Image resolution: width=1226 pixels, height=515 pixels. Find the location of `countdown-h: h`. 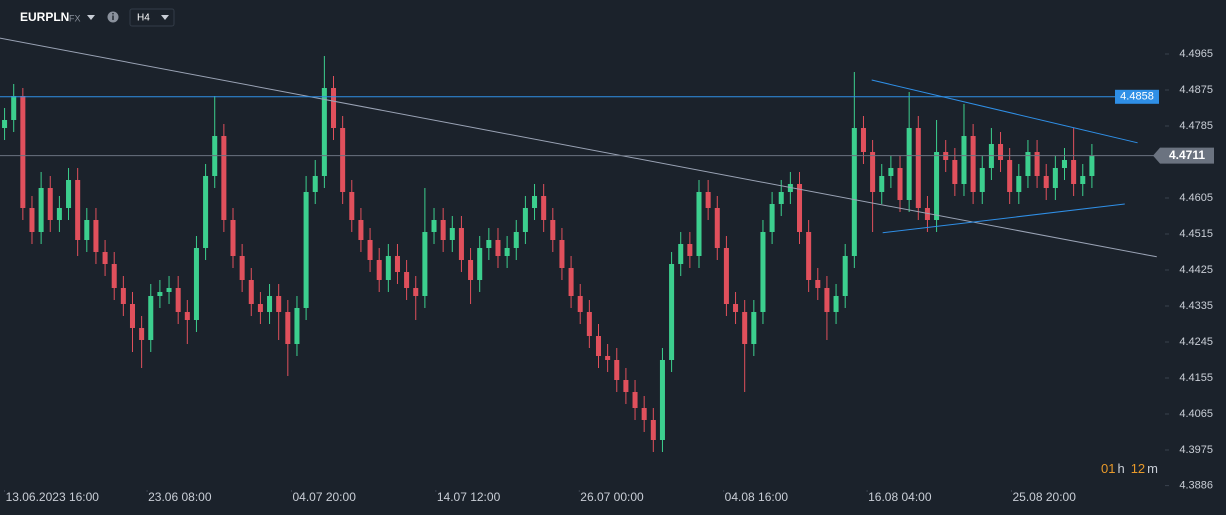

countdown-h: h is located at coordinates (1120, 468).